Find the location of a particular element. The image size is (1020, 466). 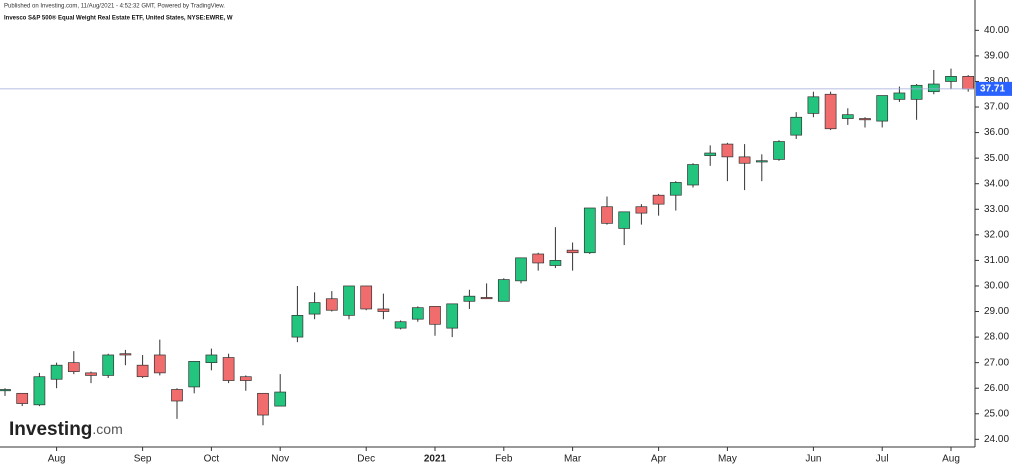

last-price-box is located at coordinates (994, 88).